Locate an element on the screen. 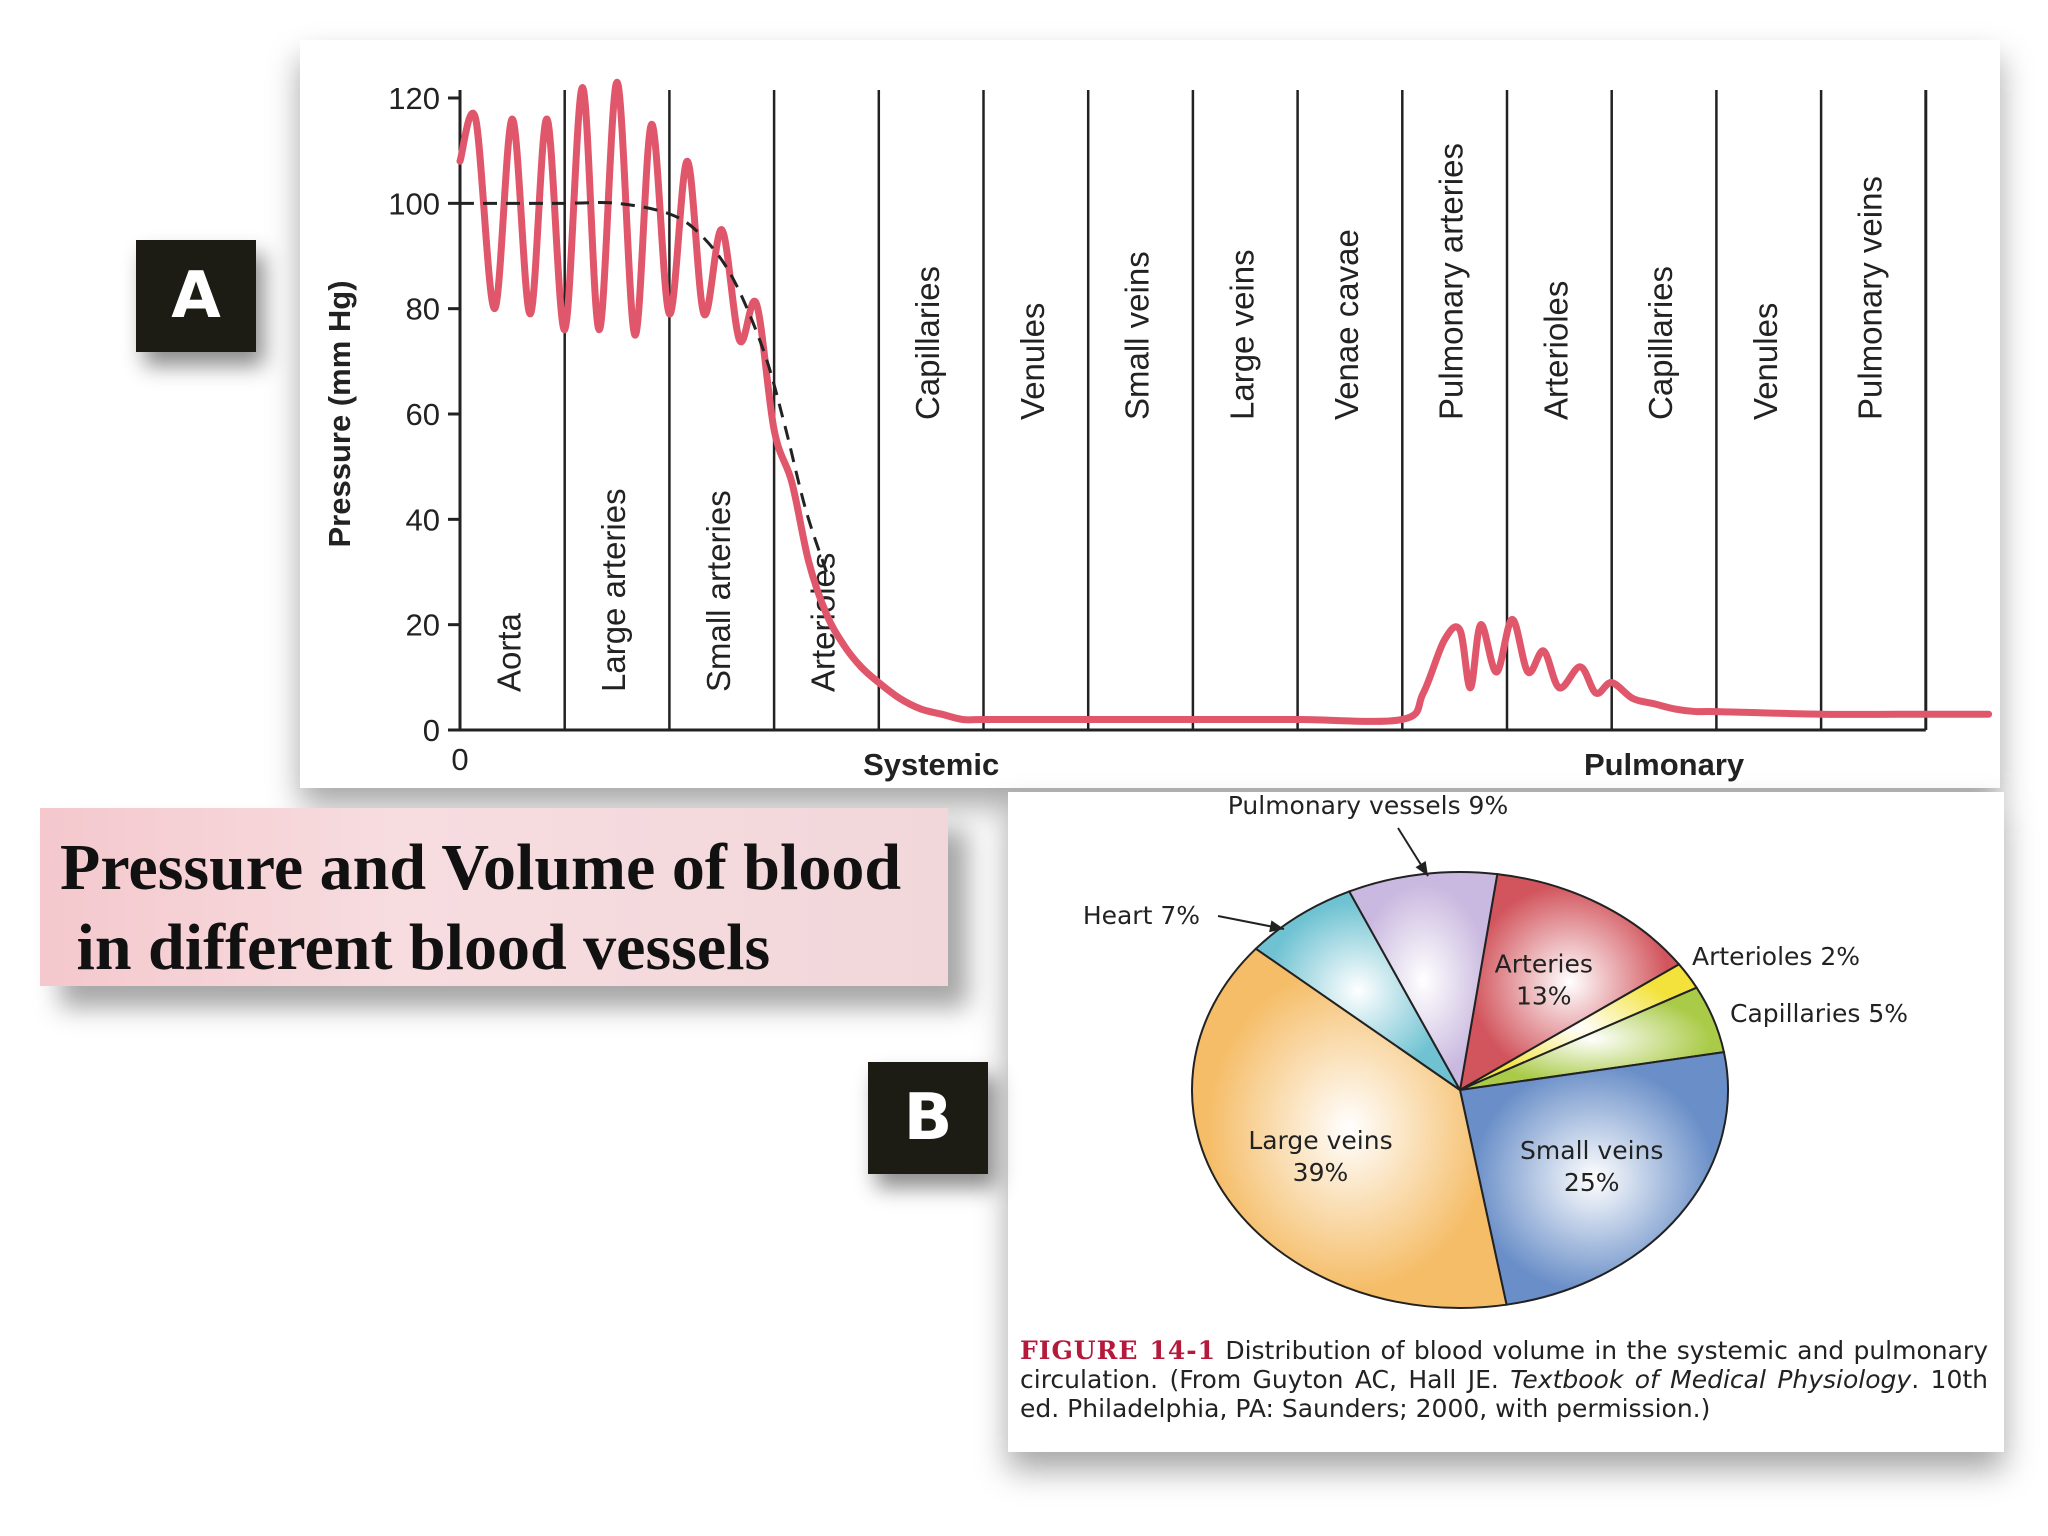  slice-name-label: Small veins is located at coordinates (1591, 1150).